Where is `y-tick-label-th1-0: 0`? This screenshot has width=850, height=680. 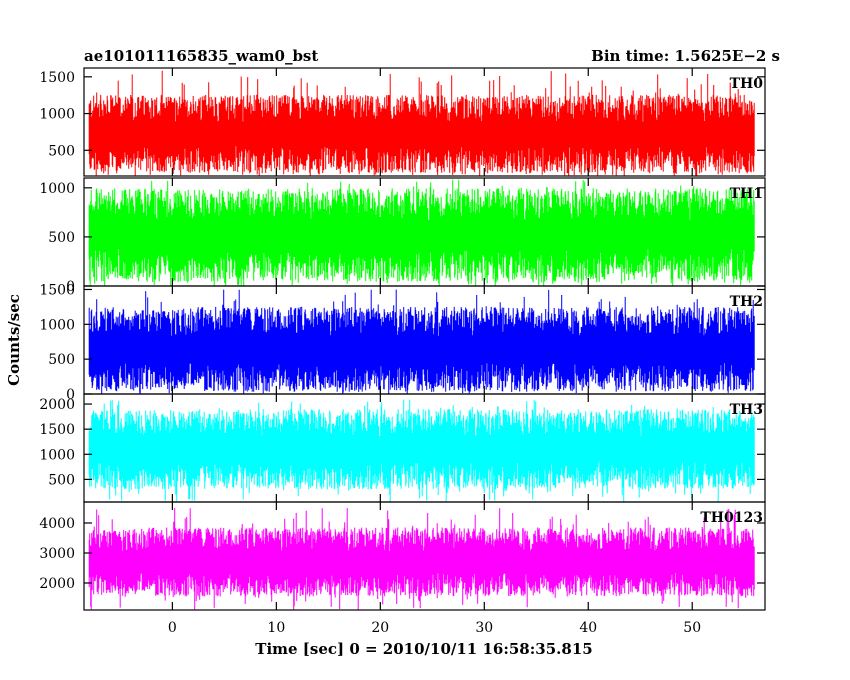 y-tick-label-th1-0: 0 is located at coordinates (70, 287).